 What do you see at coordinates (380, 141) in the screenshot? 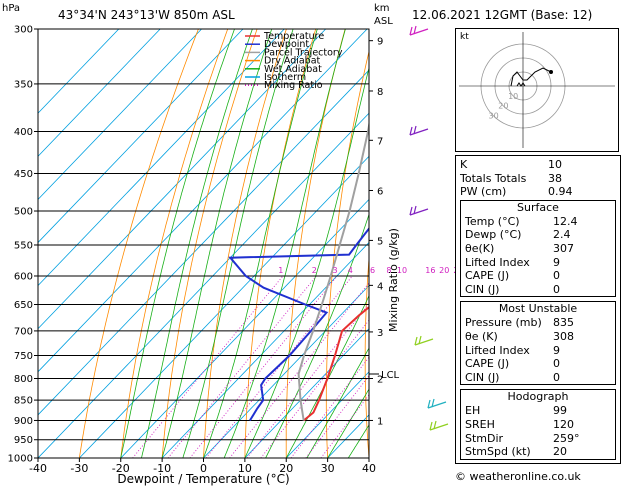
I see `km-tick-label: 7` at bounding box center [380, 141].